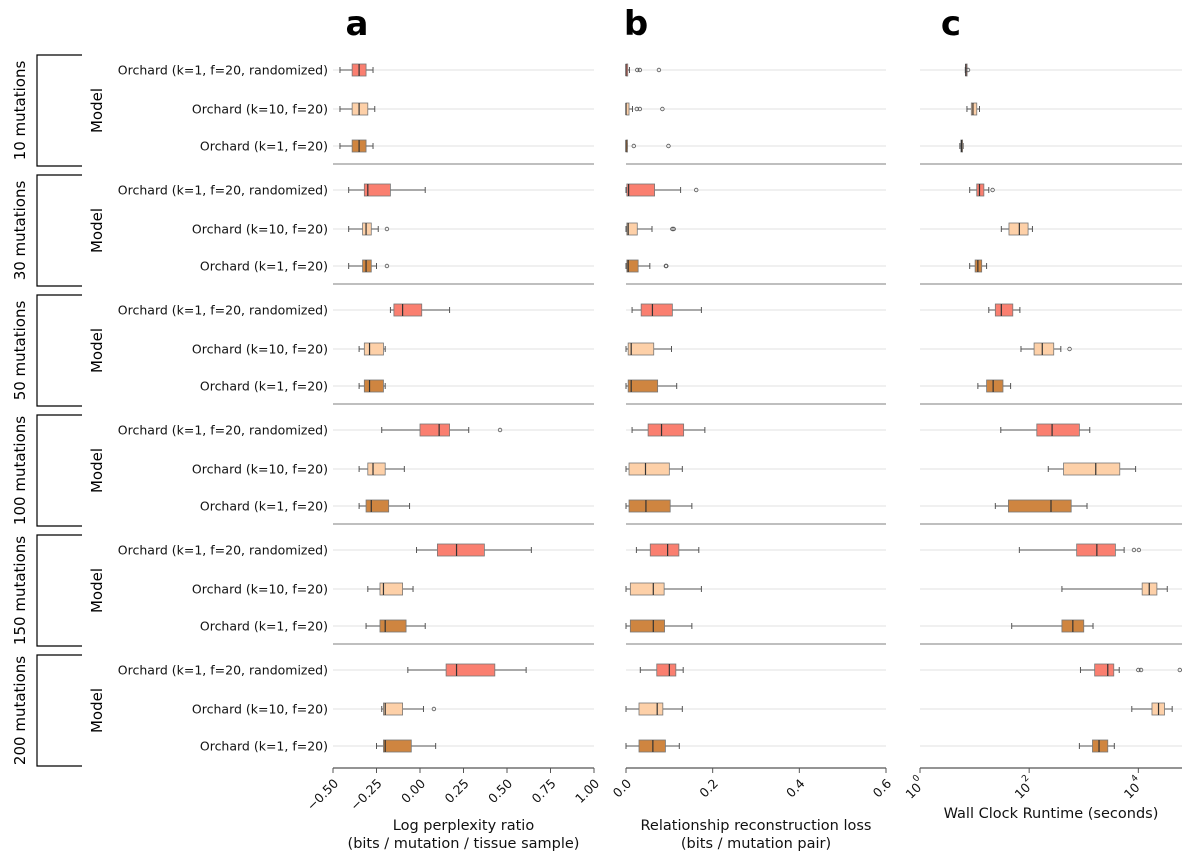 Image resolution: width=1187 pixels, height=855 pixels. Describe the element at coordinates (413, 791) in the screenshot. I see `x-tick-label: 0.00` at that location.